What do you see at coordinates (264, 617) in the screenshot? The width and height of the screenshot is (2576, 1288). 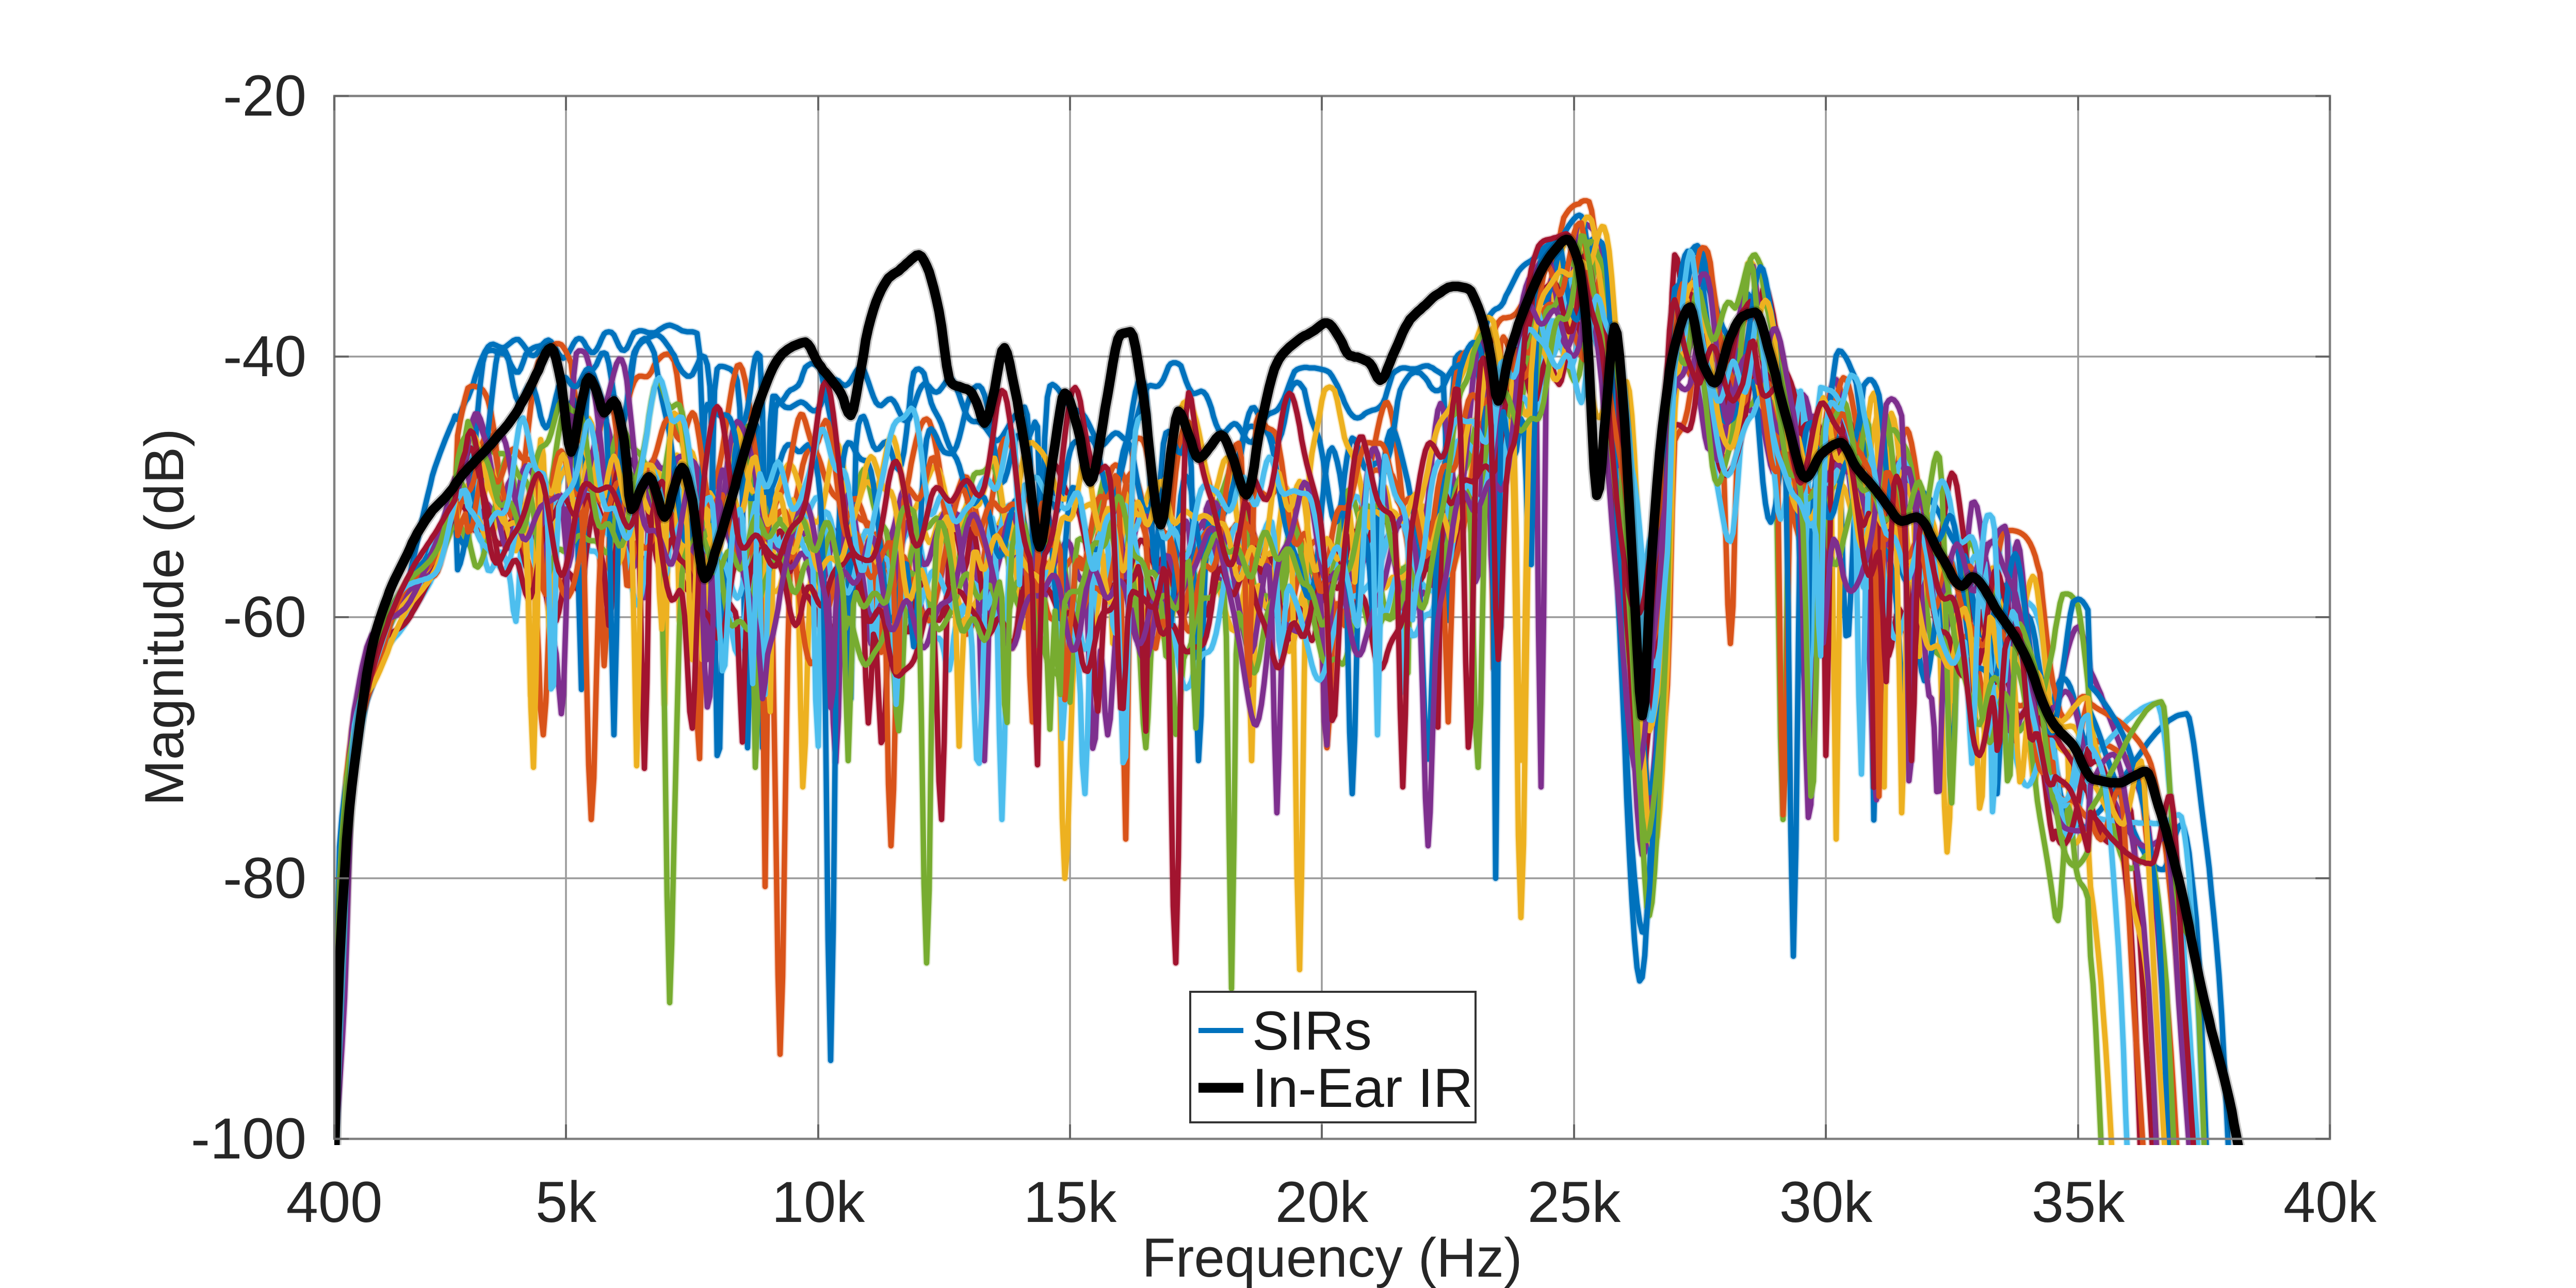 I see `svg-text: -60` at bounding box center [264, 617].